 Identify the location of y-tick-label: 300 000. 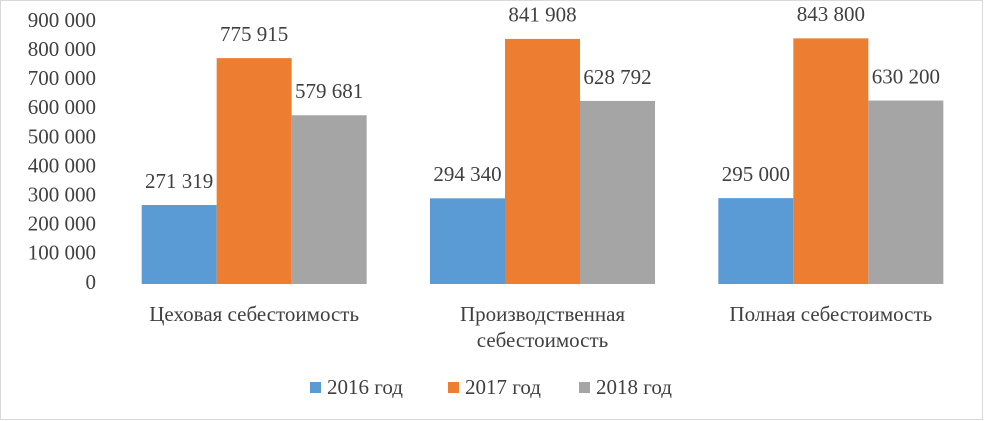
(62, 194).